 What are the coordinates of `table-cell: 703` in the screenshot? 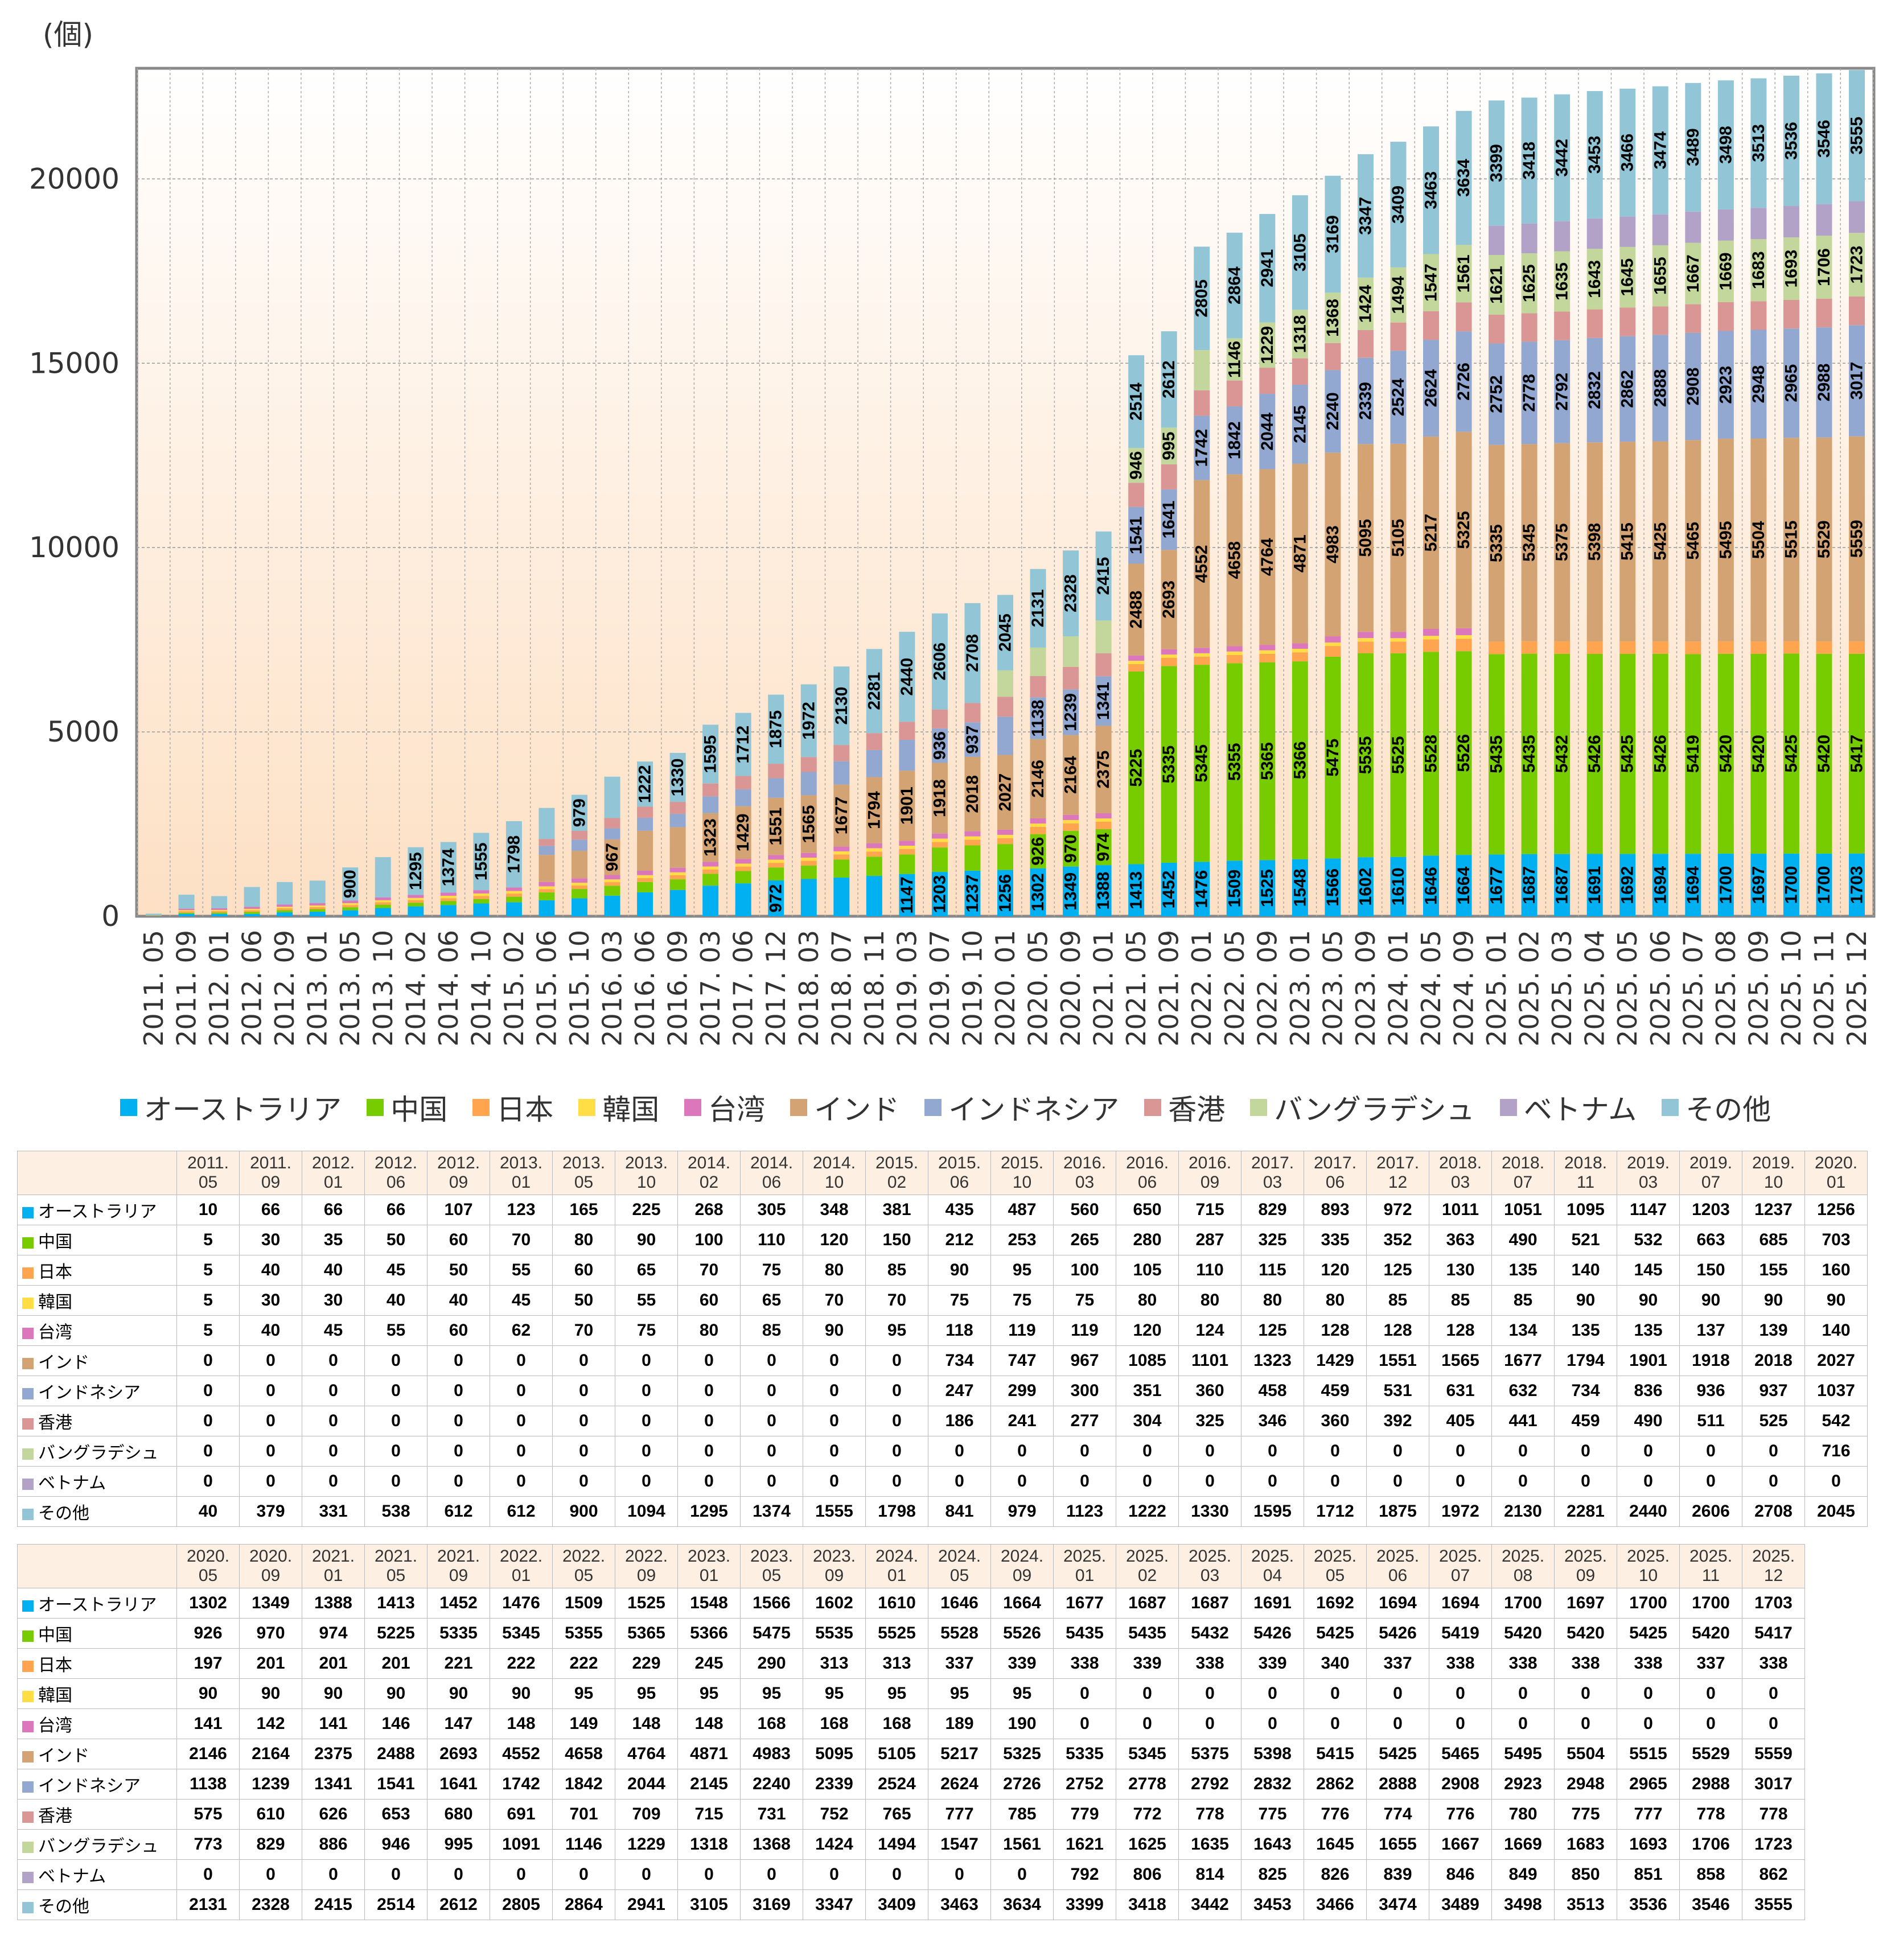 It's located at (1836, 1240).